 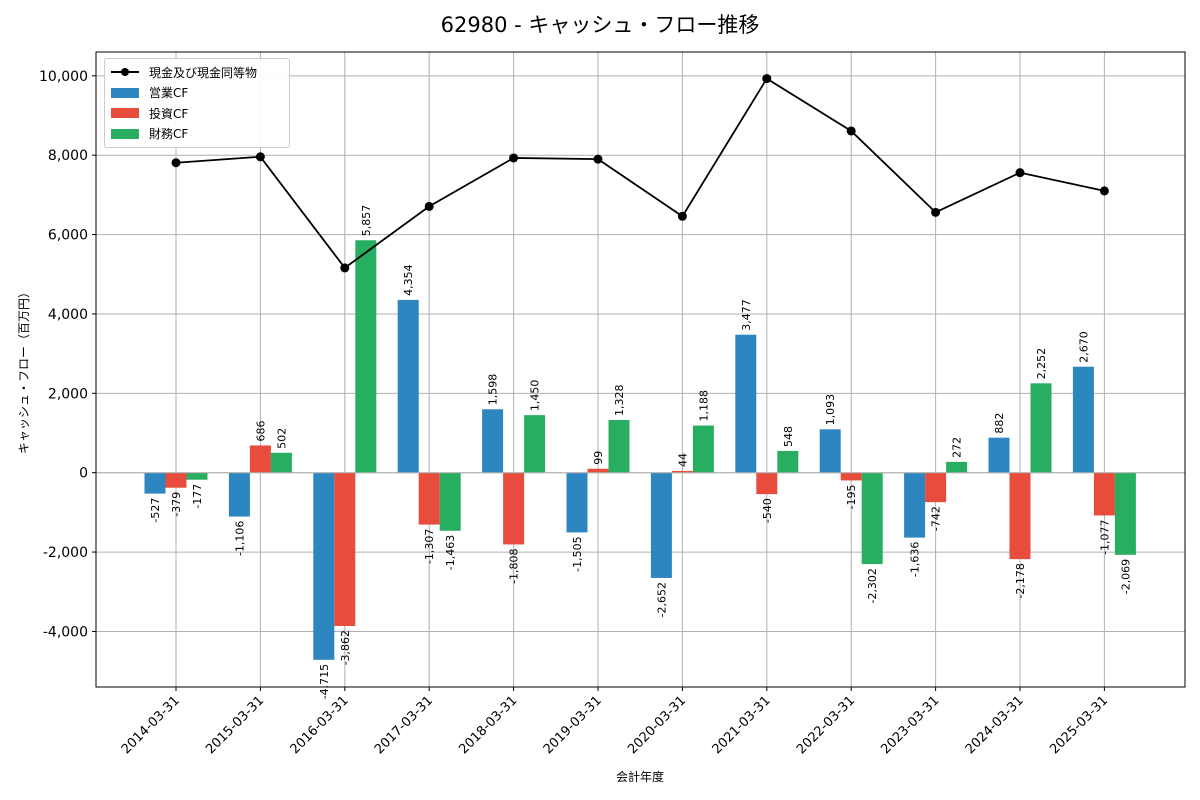 I want to click on bar-value-label: -527, so click(x=155, y=510).